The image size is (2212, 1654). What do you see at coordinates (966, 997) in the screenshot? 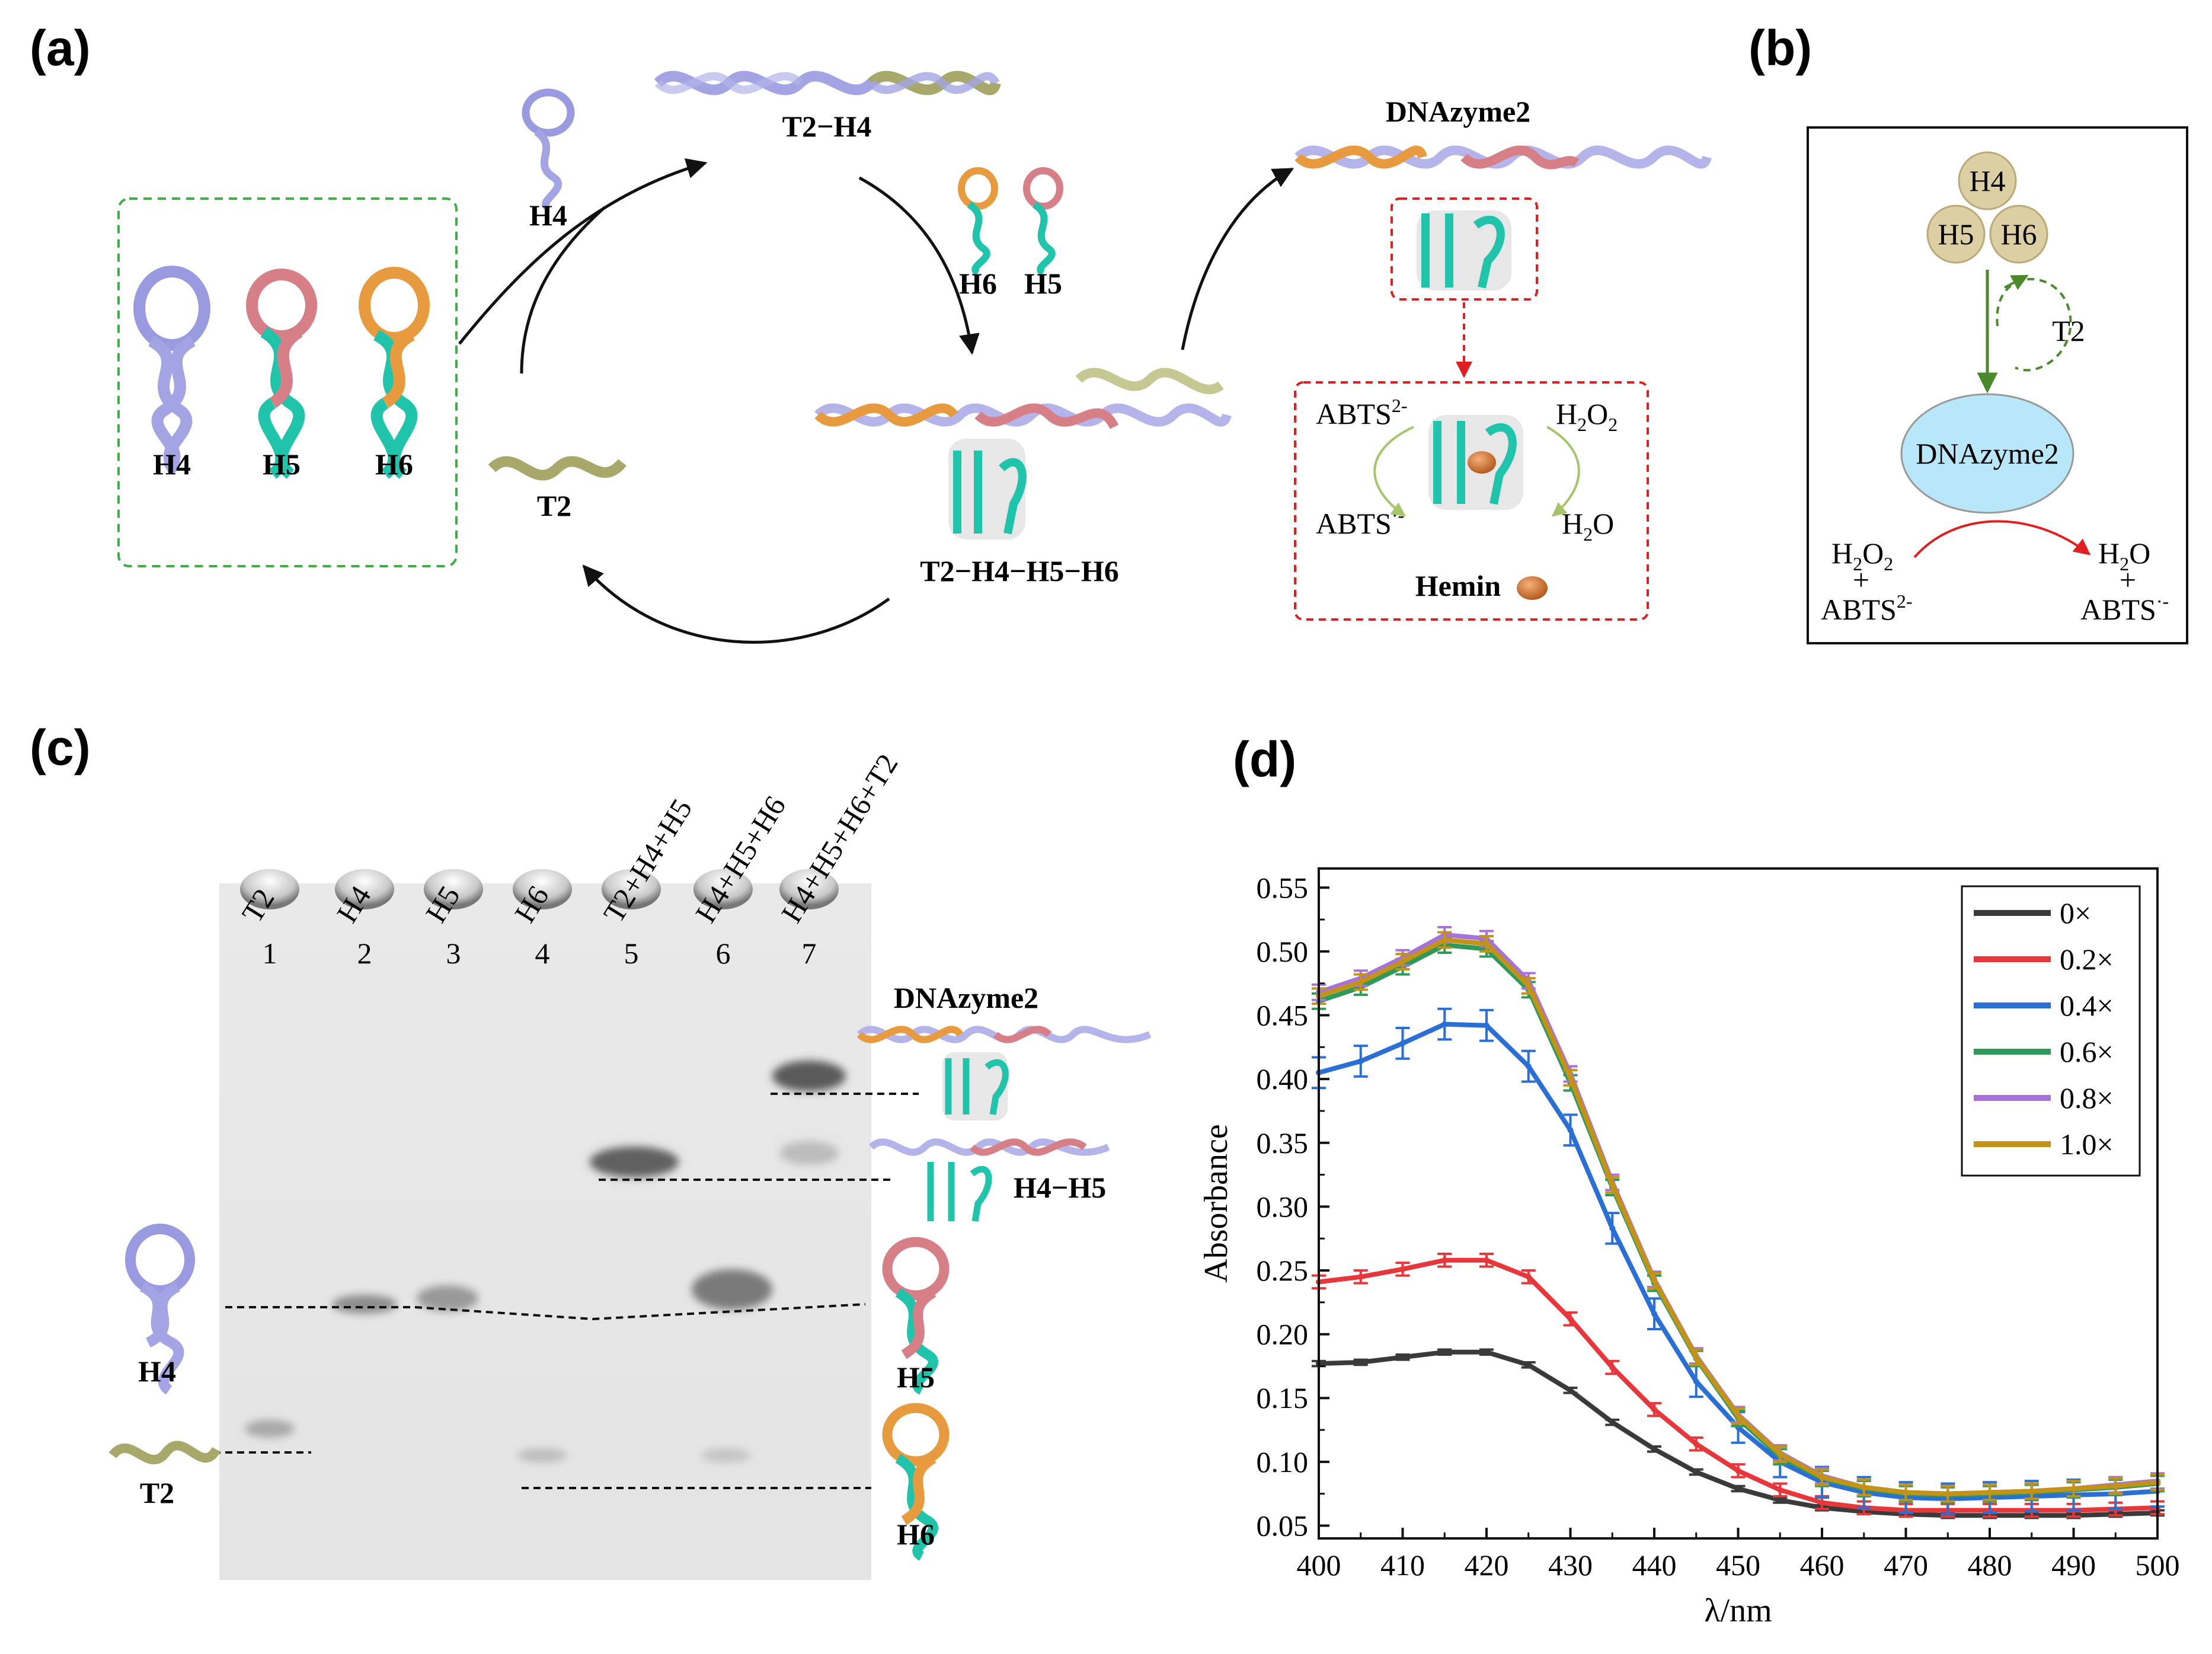
I see `label-dnazyme2-c: DNAzyme2` at bounding box center [966, 997].